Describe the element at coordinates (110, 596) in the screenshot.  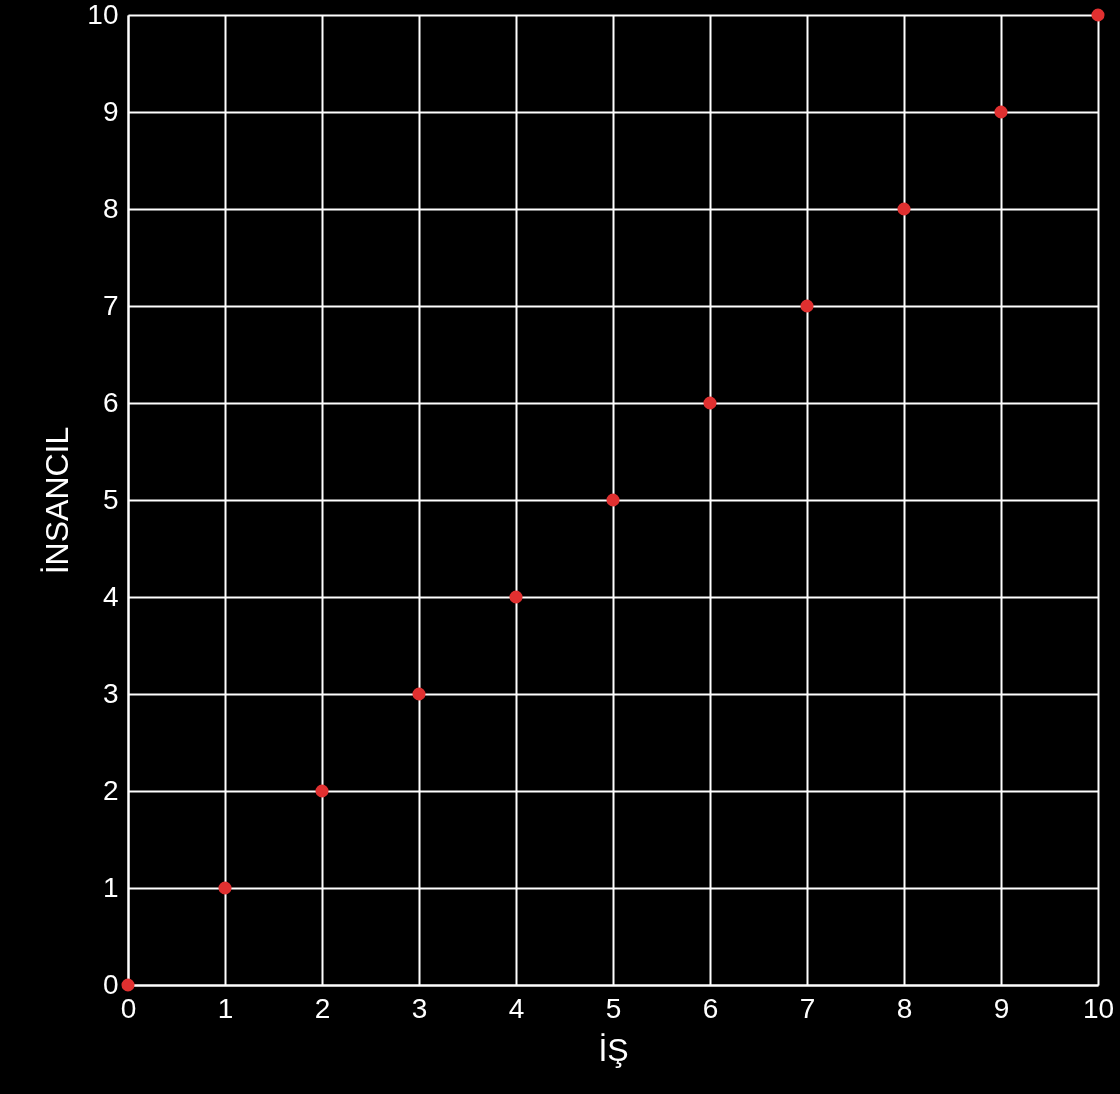
I see `y-tick-label: 4` at that location.